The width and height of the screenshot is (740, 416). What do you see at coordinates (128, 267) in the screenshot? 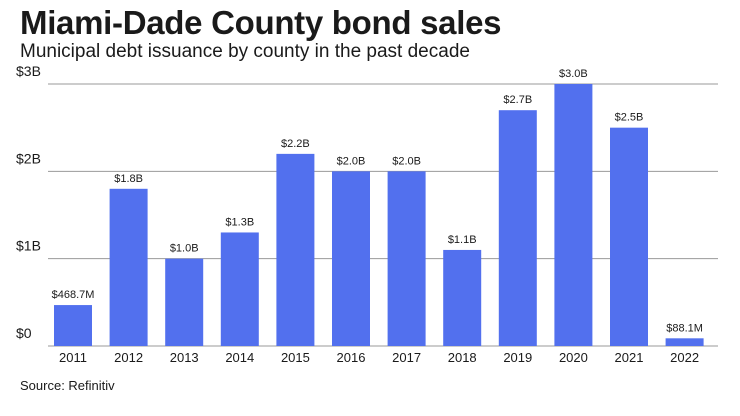
I see `bar-2012` at bounding box center [128, 267].